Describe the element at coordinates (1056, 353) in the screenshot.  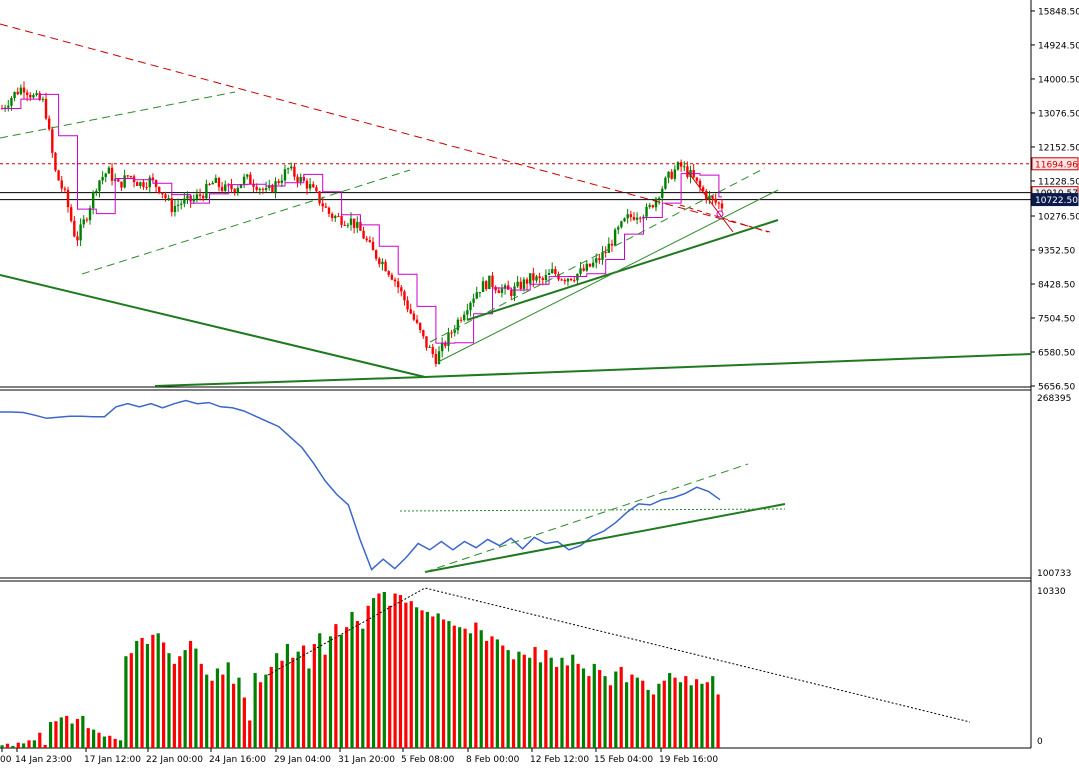
I see `price-tick-label: 6580.50` at that location.